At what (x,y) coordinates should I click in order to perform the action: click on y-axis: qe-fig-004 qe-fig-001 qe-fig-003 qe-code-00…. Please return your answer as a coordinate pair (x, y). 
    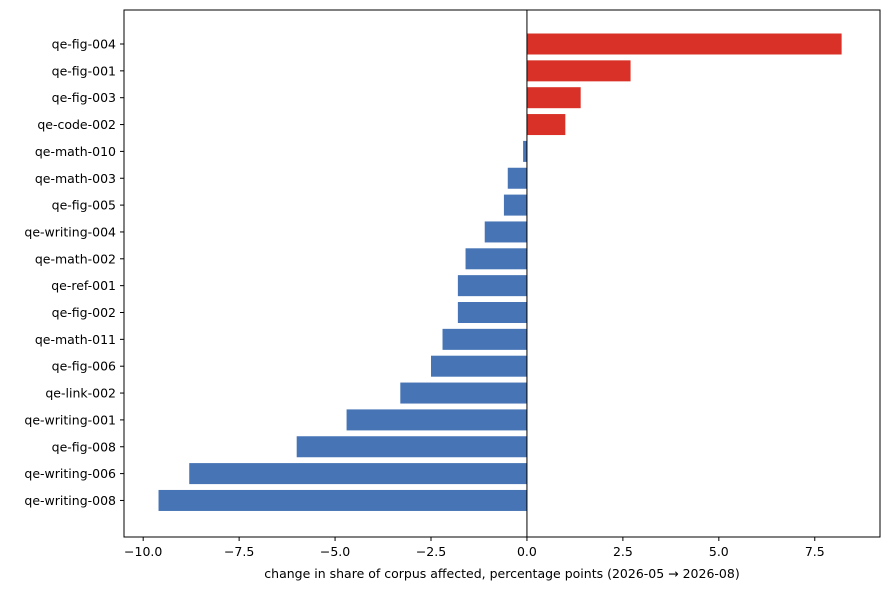
    Looking at the image, I should click on (74, 272).